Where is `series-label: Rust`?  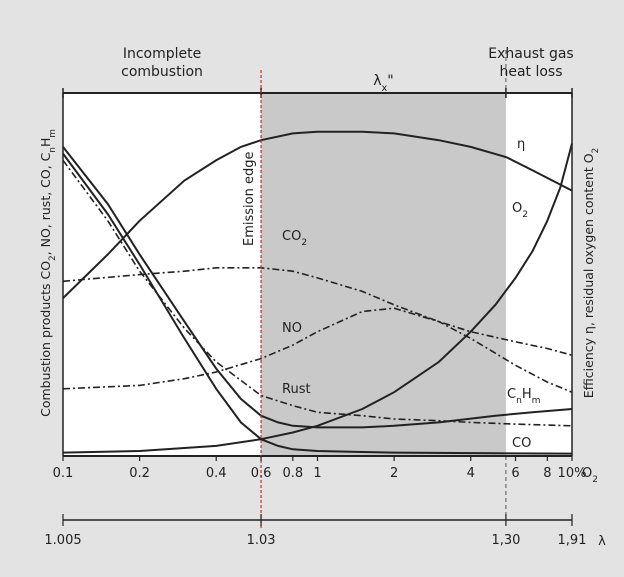 series-label: Rust is located at coordinates (296, 389).